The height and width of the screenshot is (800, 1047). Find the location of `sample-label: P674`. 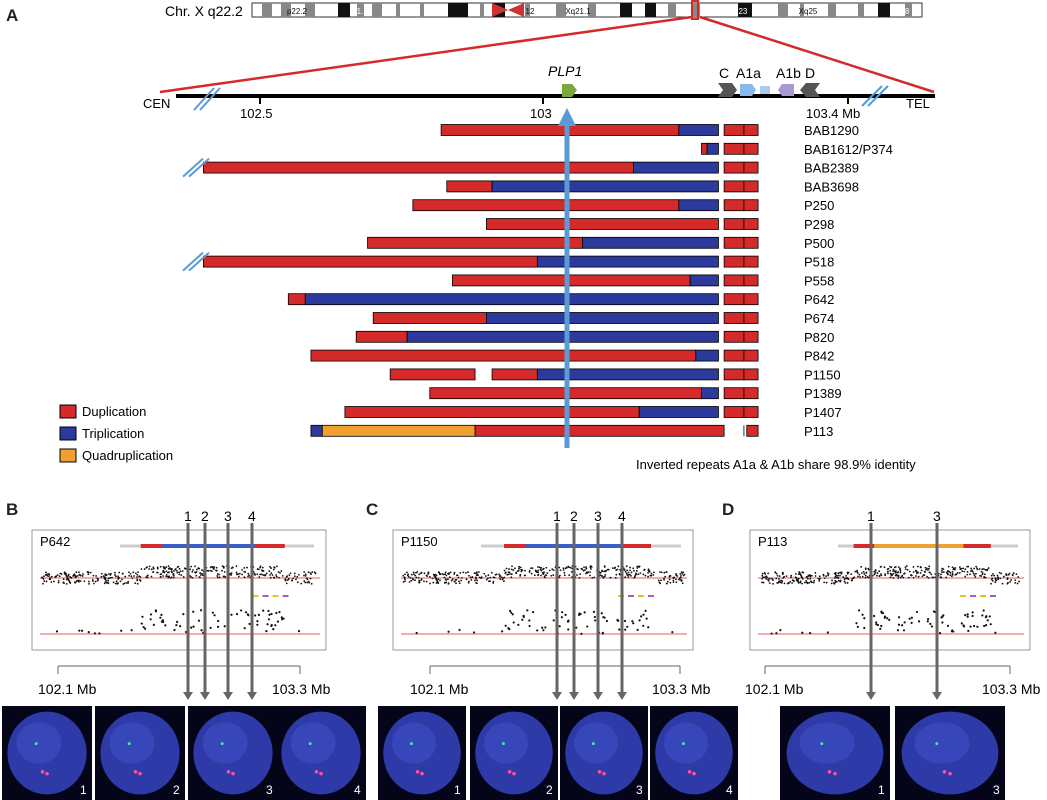

sample-label: P674 is located at coordinates (819, 318).